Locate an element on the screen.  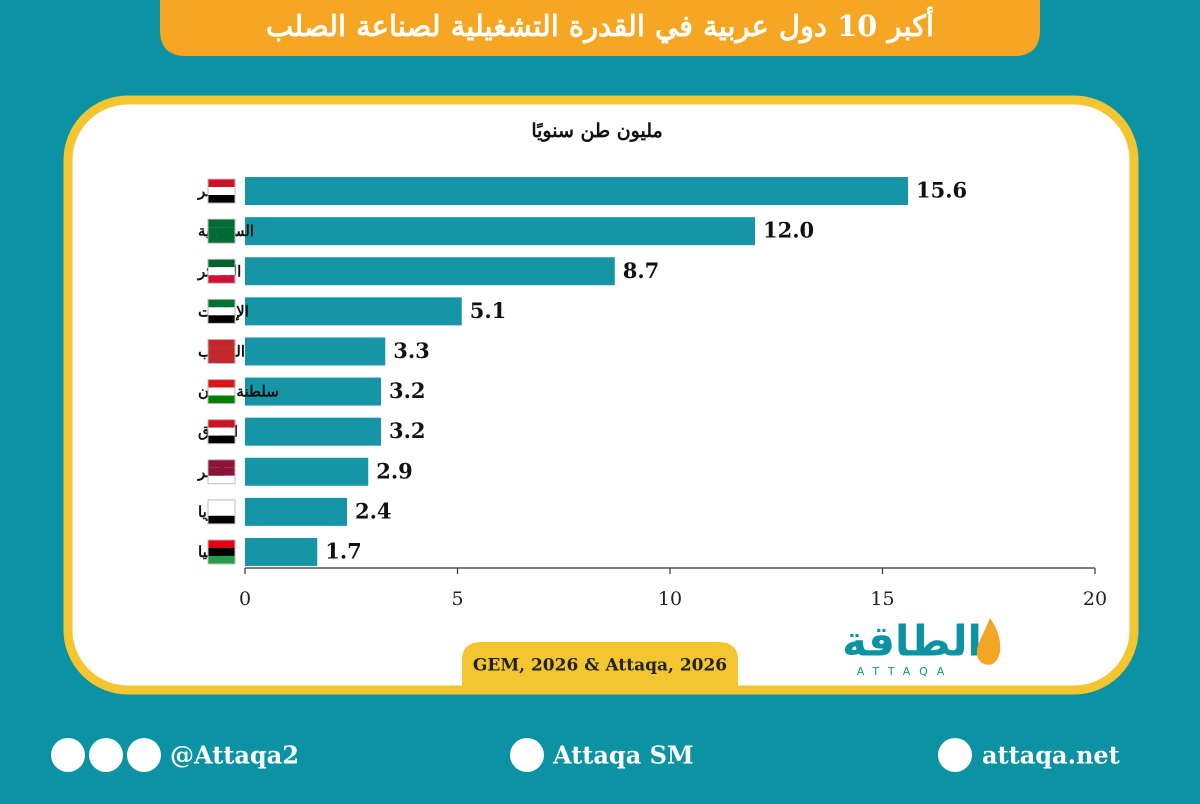
value-label: 2.9 is located at coordinates (394, 470).